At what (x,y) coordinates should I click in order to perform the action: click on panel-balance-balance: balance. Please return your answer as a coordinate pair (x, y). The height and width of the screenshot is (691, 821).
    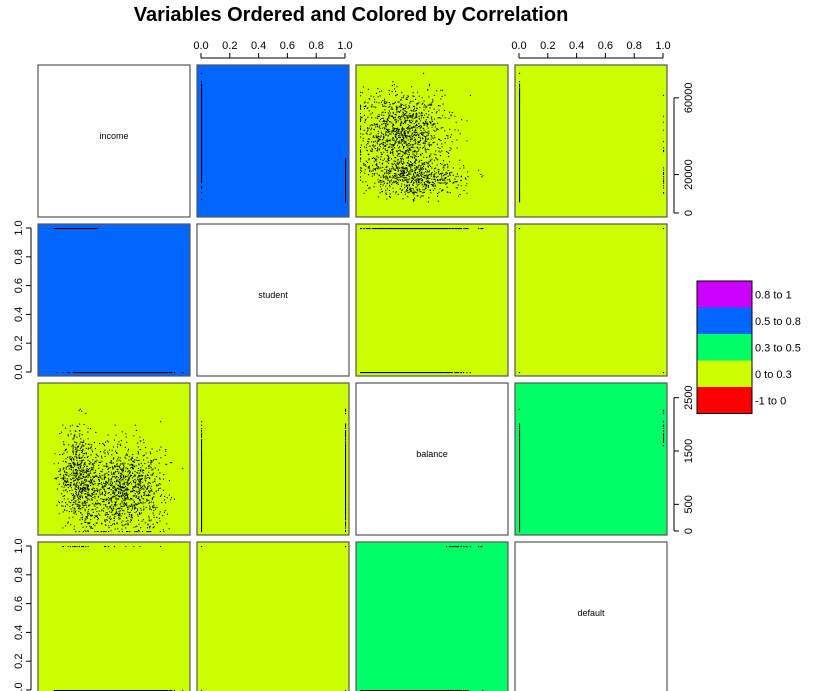
    Looking at the image, I should click on (432, 459).